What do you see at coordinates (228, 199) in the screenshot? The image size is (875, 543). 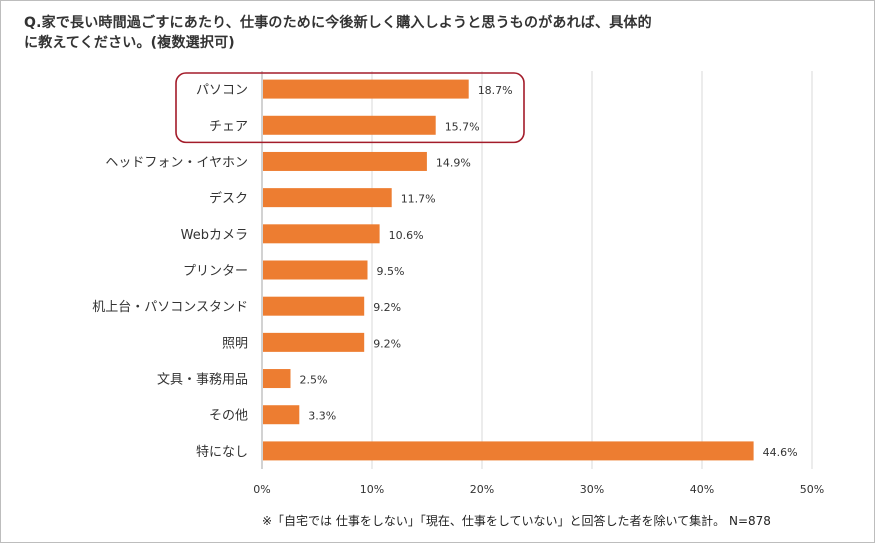 I see `category-label: デスク` at bounding box center [228, 199].